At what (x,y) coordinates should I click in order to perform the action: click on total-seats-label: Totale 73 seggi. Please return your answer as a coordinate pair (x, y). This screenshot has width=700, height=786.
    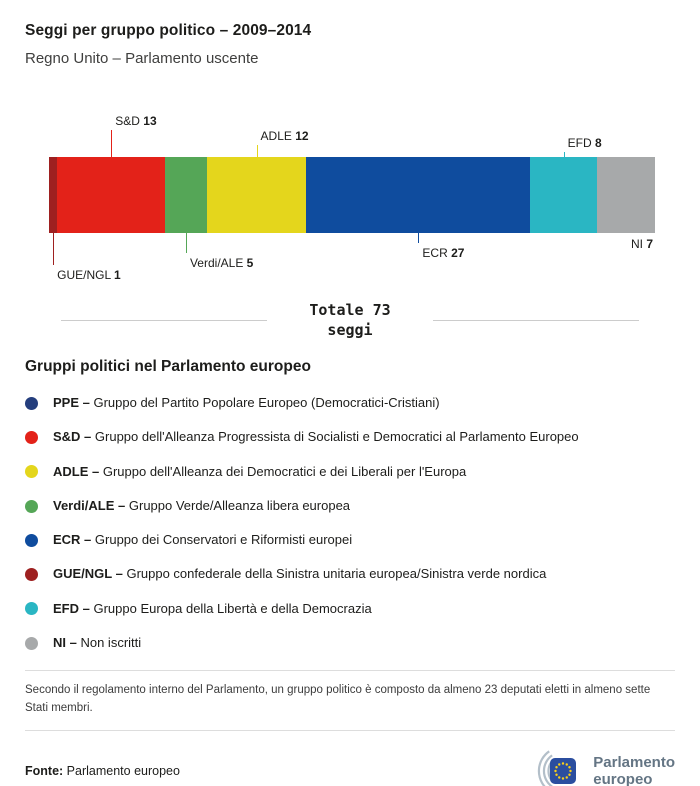
    Looking at the image, I should click on (349, 320).